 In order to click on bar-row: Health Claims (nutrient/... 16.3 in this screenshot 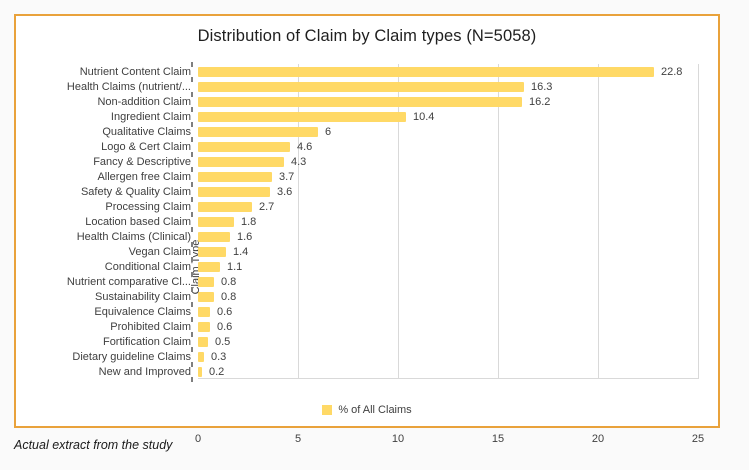, I will do `click(382, 86)`.